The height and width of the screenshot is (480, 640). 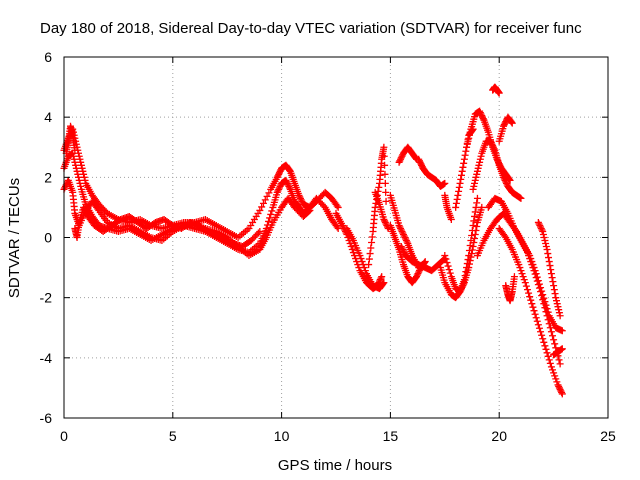 What do you see at coordinates (14, 238) in the screenshot?
I see `y-axis-label: SDTVAR / TECUs` at bounding box center [14, 238].